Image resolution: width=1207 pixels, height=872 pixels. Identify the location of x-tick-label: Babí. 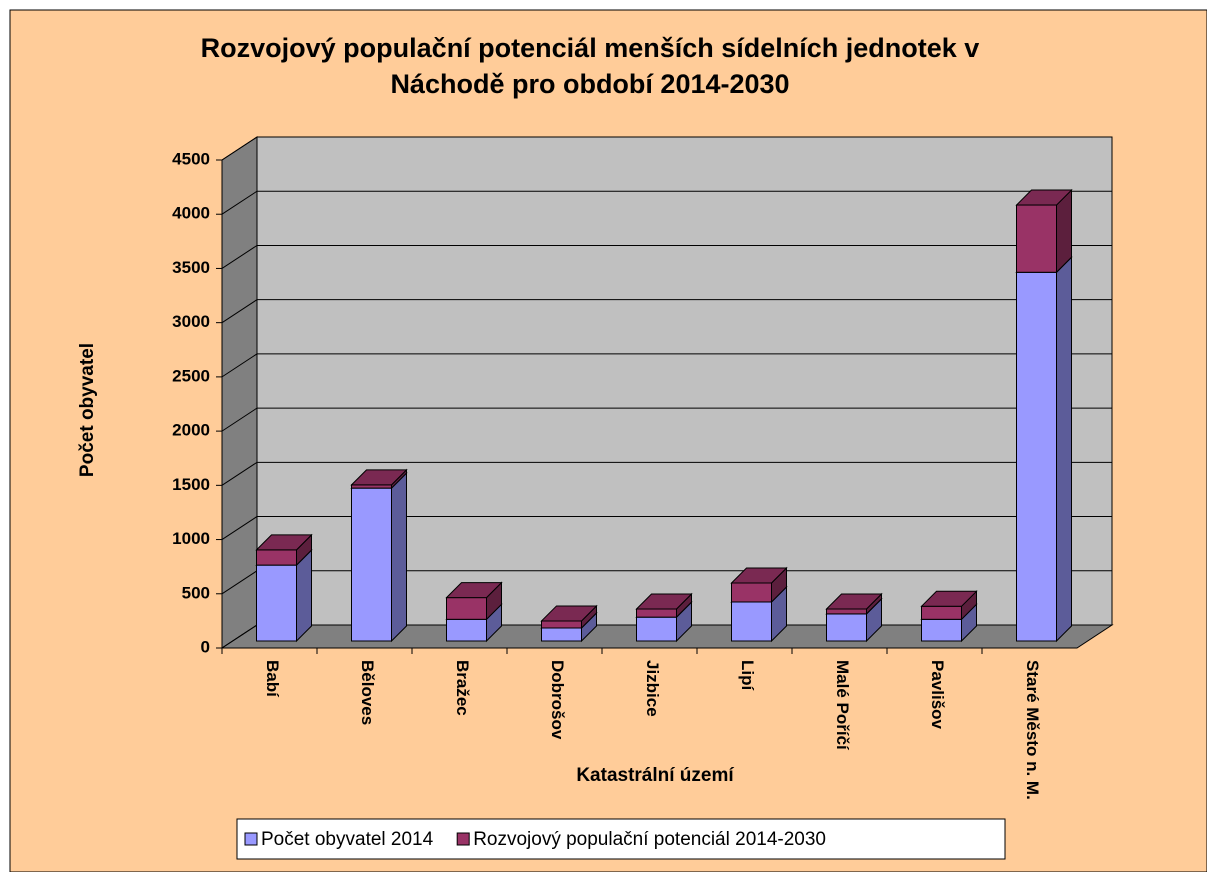
(272, 679).